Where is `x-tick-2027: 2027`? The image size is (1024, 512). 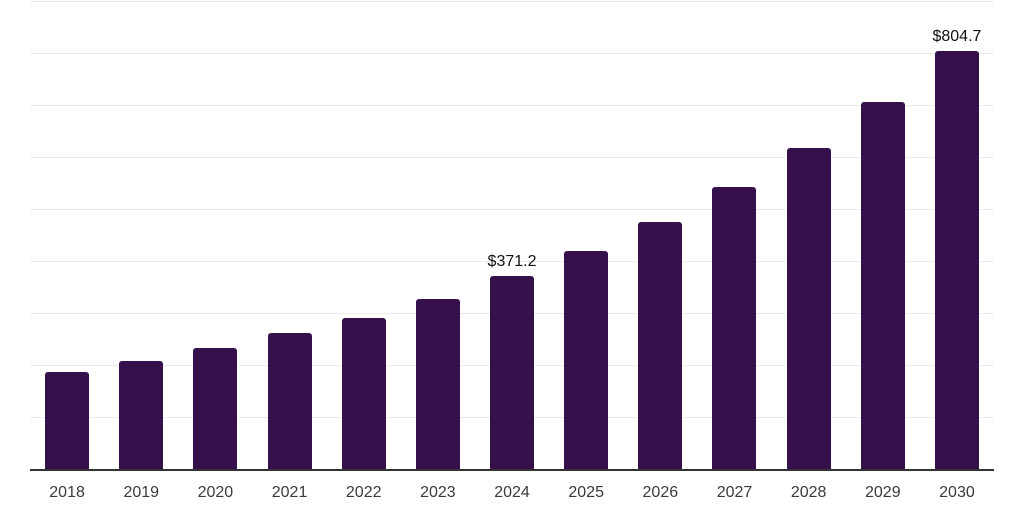 x-tick-2027: 2027 is located at coordinates (734, 492).